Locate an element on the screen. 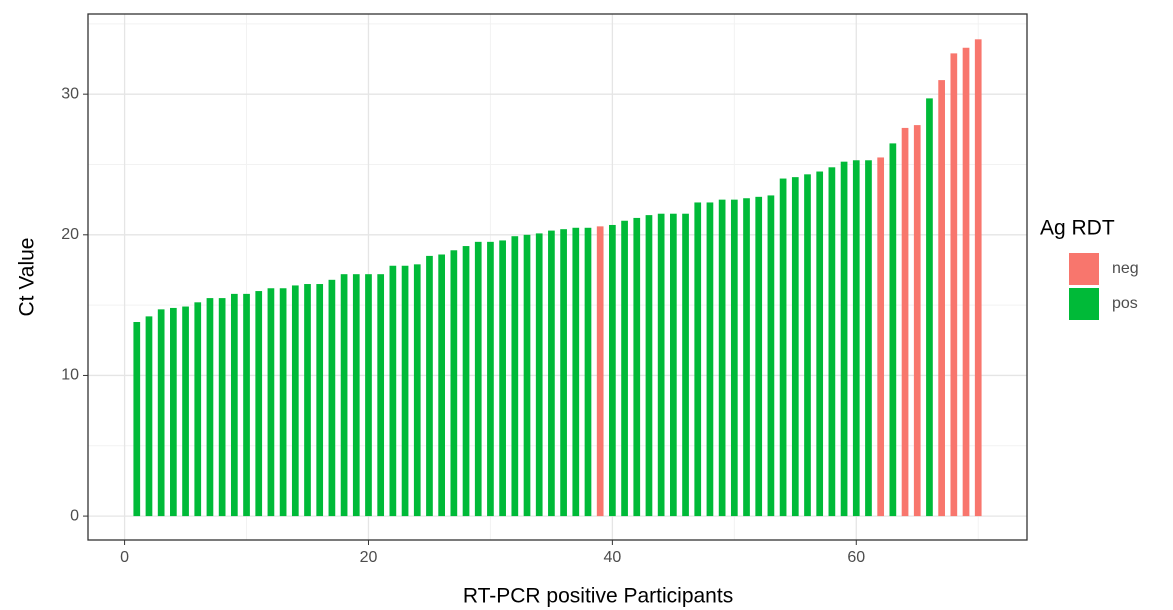  legend-label: neg is located at coordinates (1125, 268).